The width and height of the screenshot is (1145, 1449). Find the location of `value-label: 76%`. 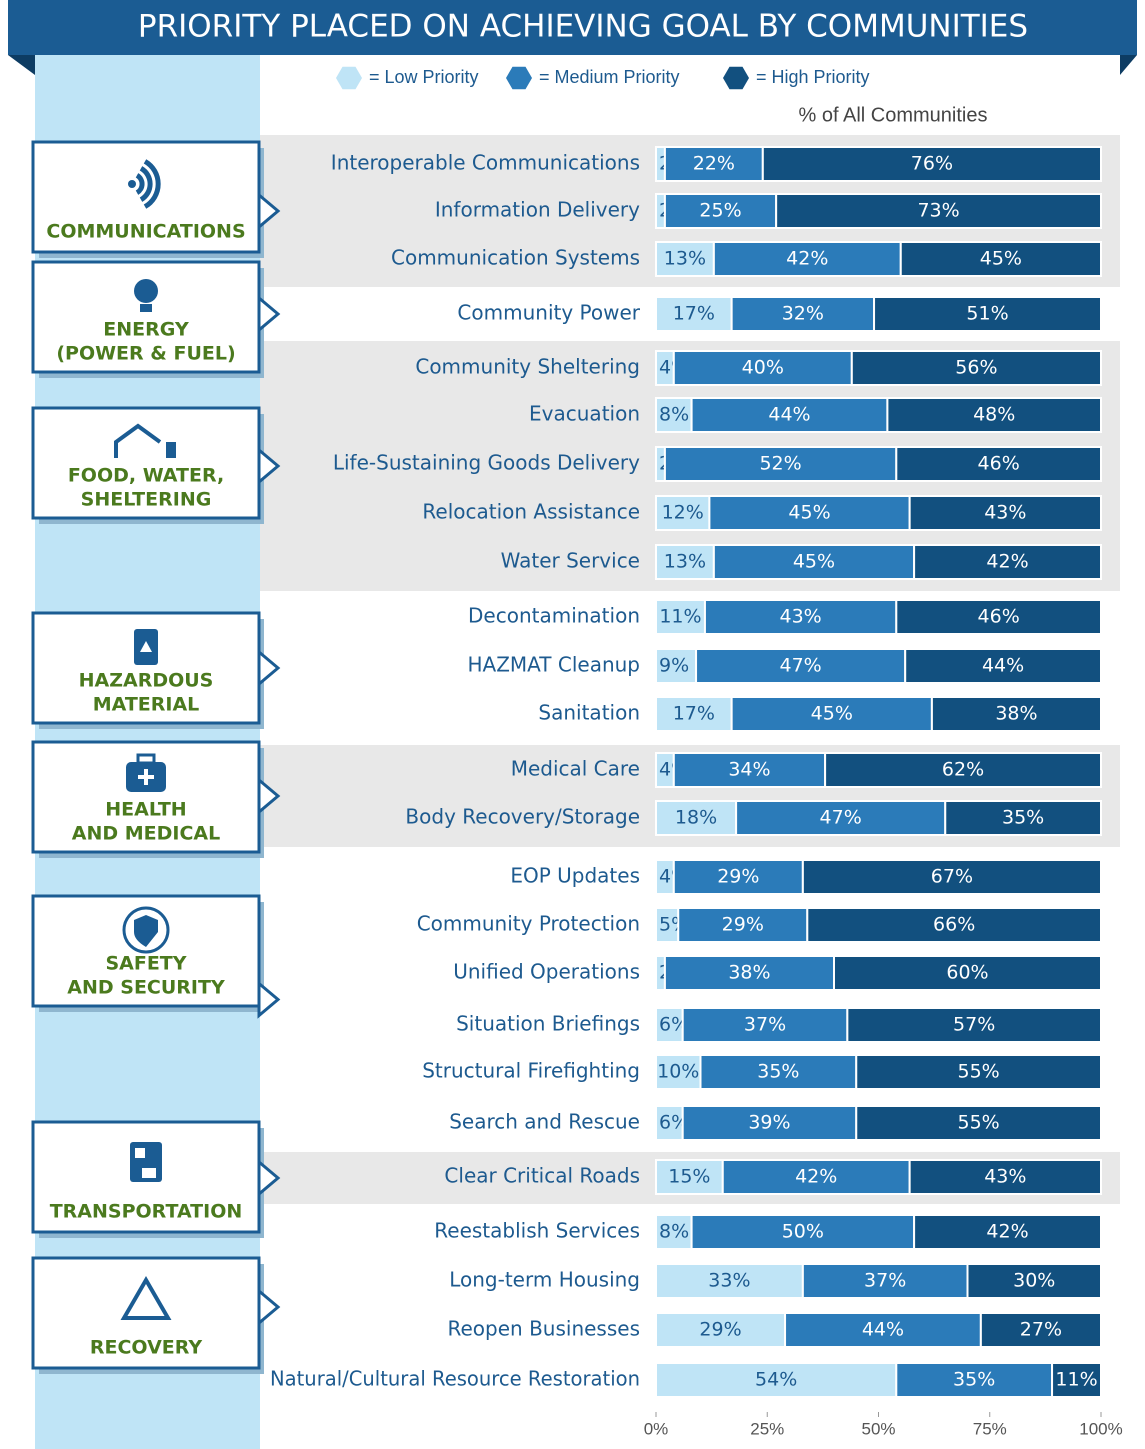

value-label: 76% is located at coordinates (932, 164).